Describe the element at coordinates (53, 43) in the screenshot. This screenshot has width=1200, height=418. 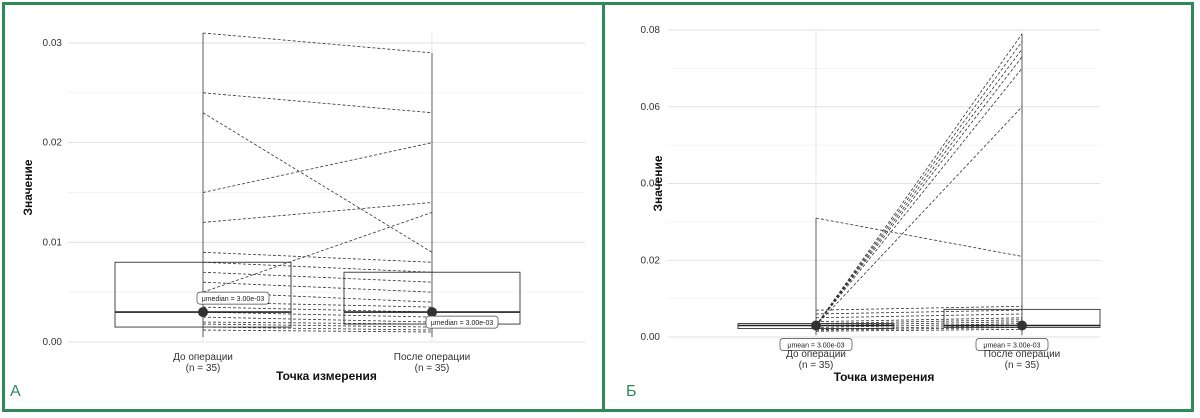
I see `y-tick-label: 0.03` at that location.